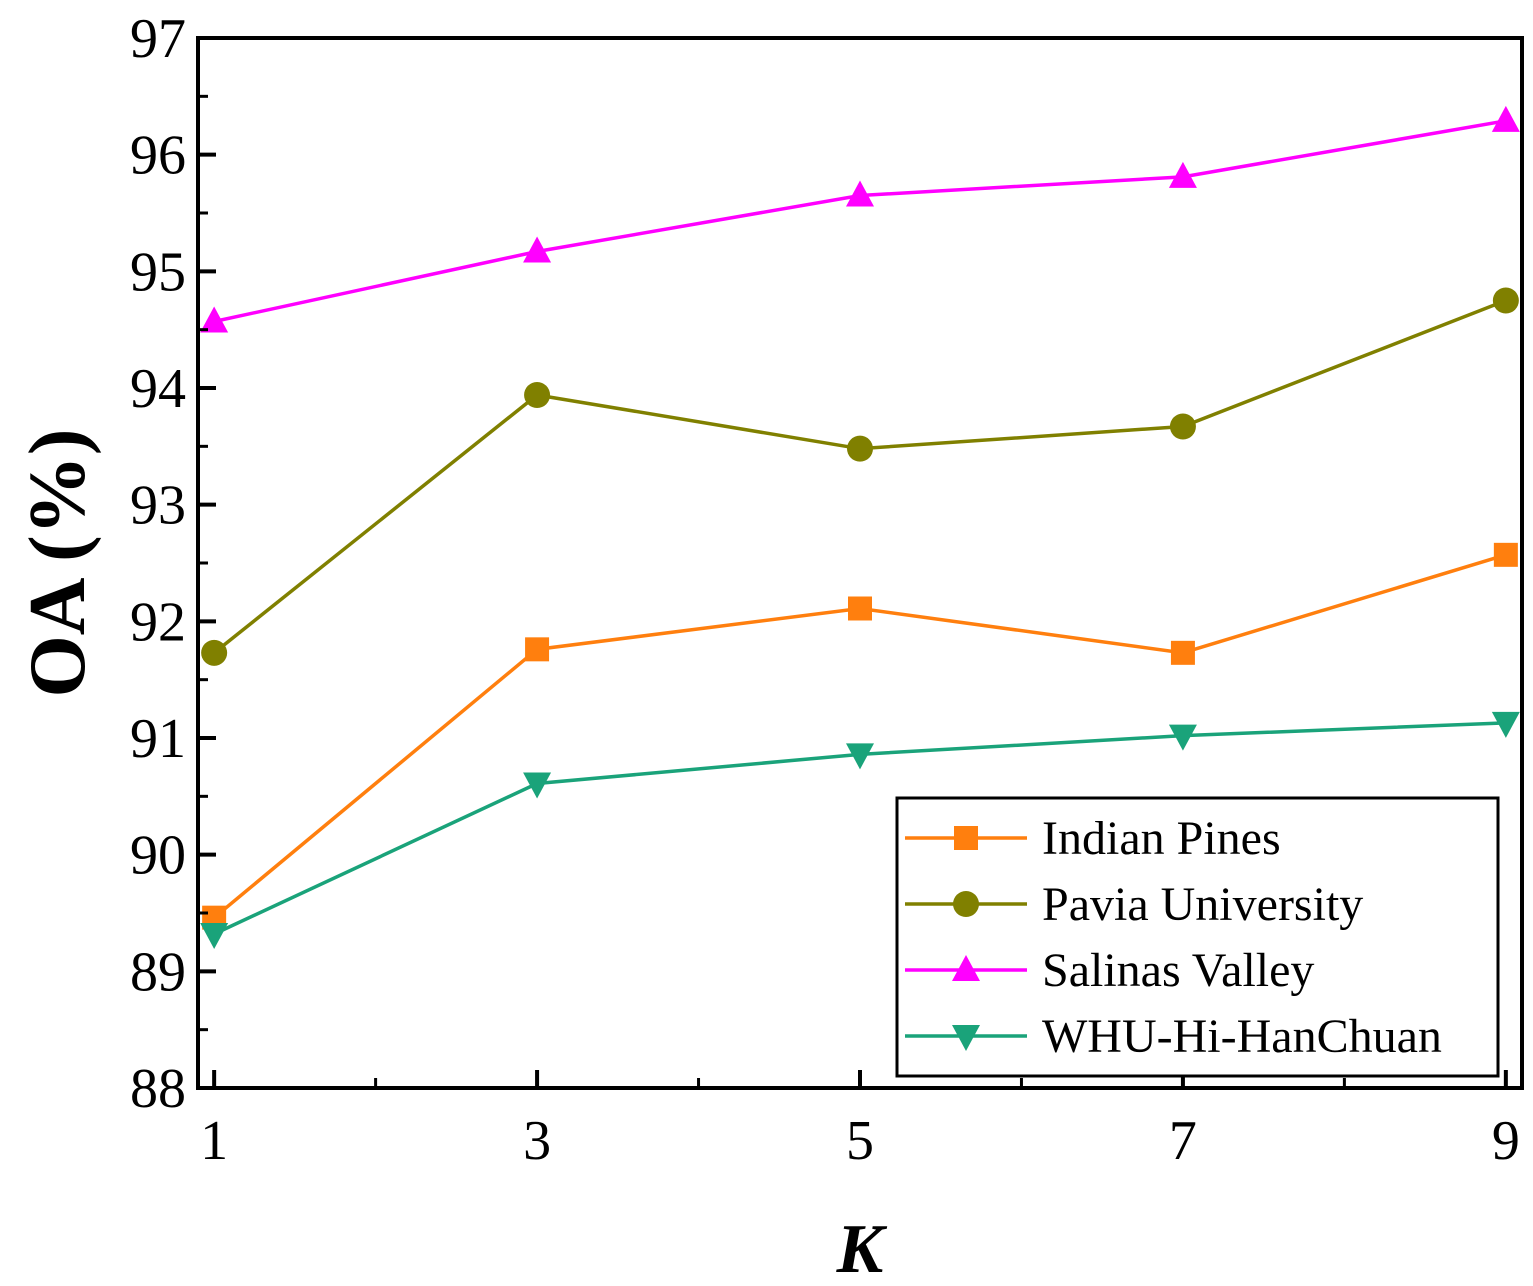 The width and height of the screenshot is (1533, 1286). Describe the element at coordinates (158, 972) in the screenshot. I see `y-tick-label: 89` at that location.